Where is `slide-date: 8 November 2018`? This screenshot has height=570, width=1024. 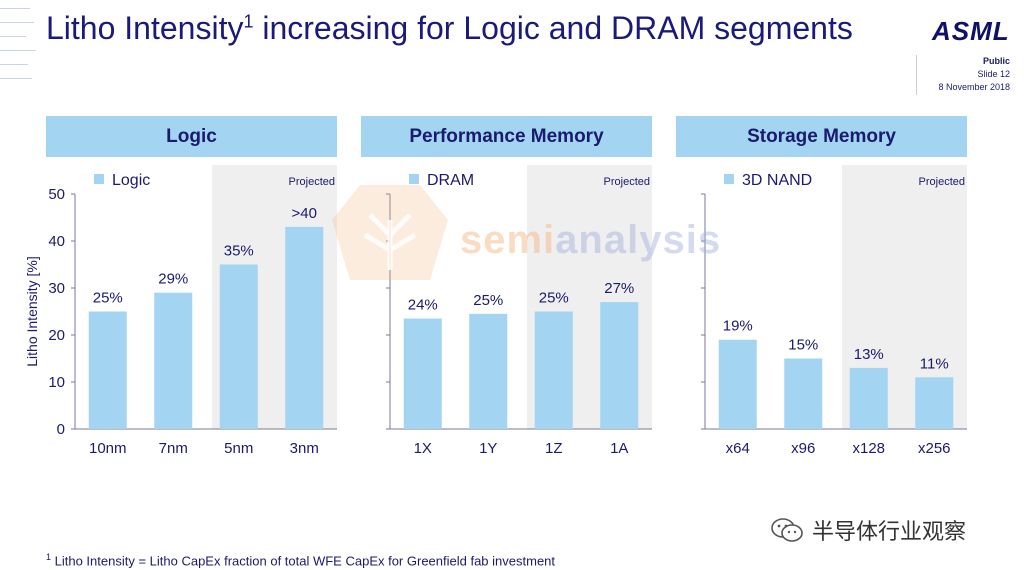 slide-date: 8 November 2018 is located at coordinates (974, 87).